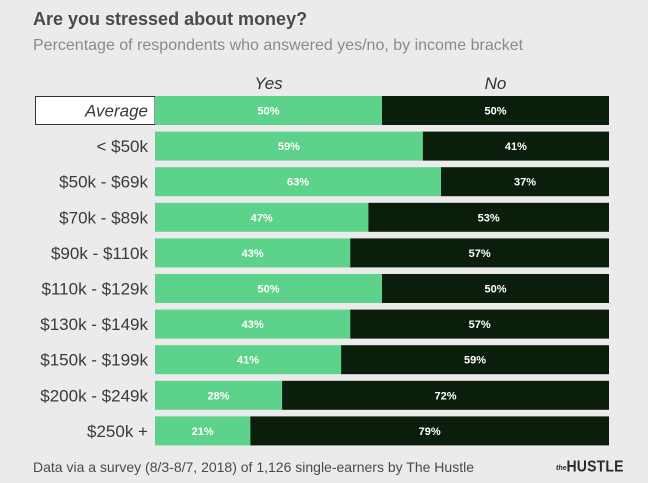 The image size is (648, 483). I want to click on value-label-yes-50k: 59%, so click(289, 147).